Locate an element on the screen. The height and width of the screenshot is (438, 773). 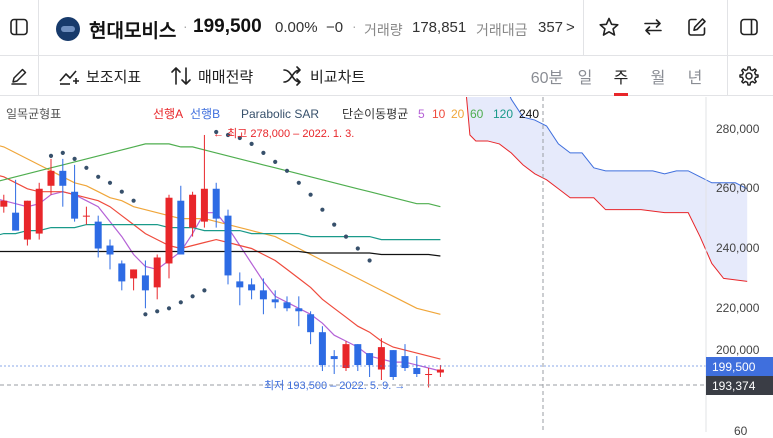
active-period-underline is located at coordinates (621, 94).